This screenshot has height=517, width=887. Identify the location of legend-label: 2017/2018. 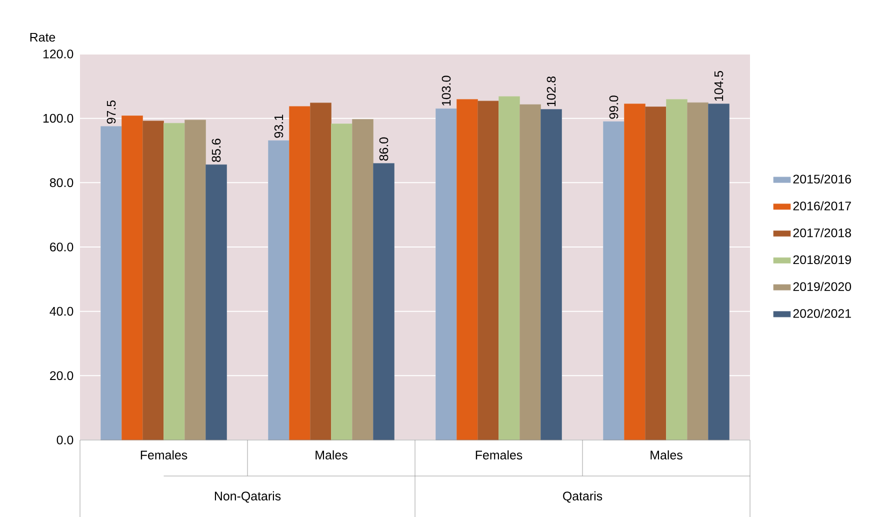
(822, 233).